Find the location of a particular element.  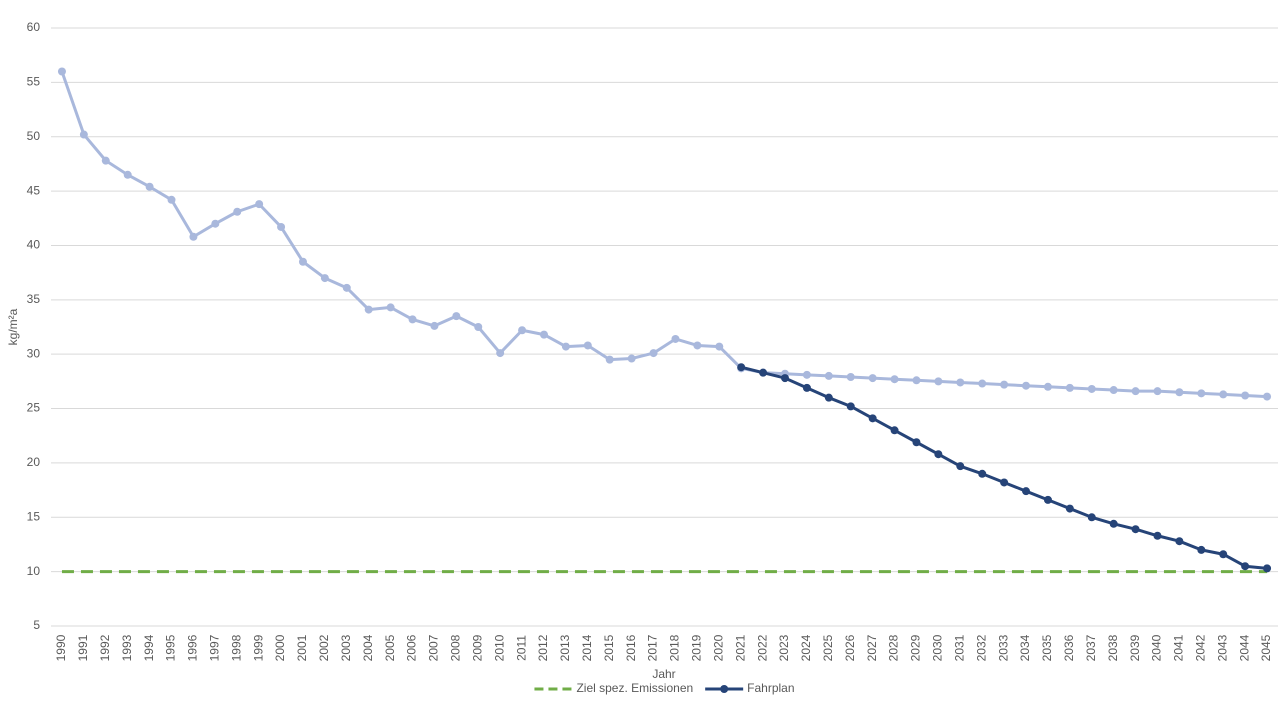

x-tick-label: 1998 is located at coordinates (236, 647).